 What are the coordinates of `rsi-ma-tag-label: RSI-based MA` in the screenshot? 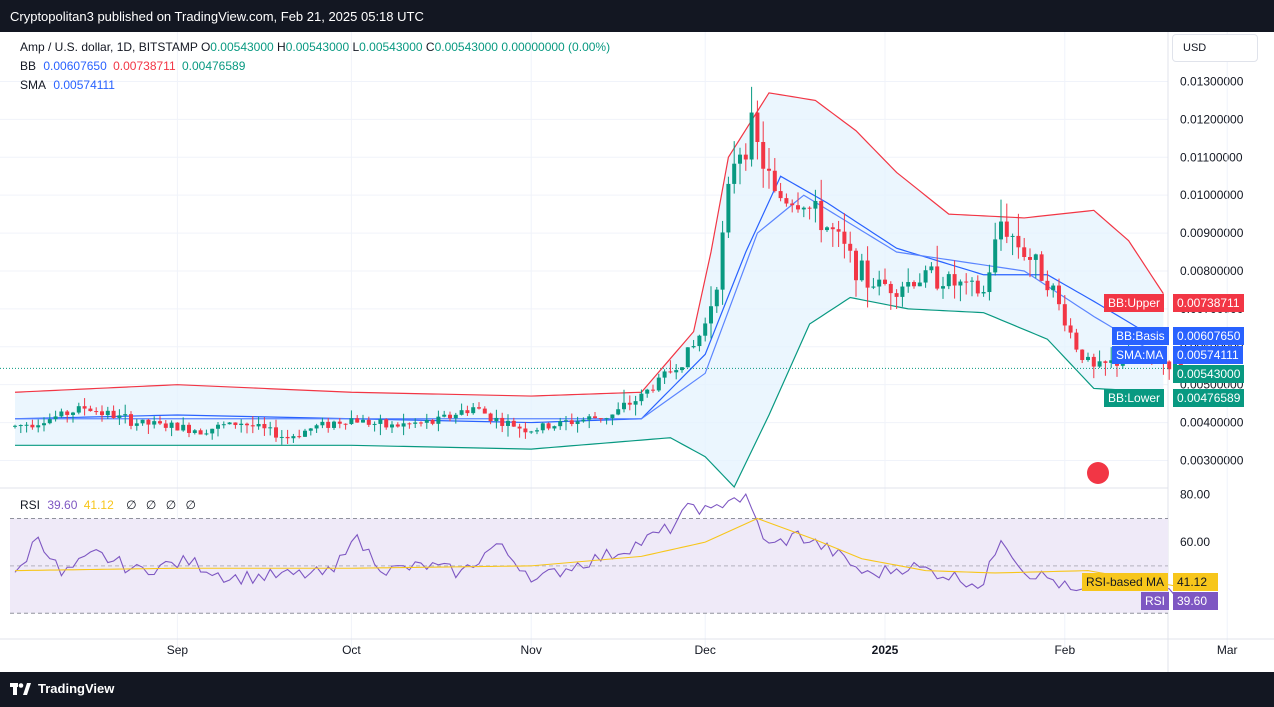 It's located at (1125, 582).